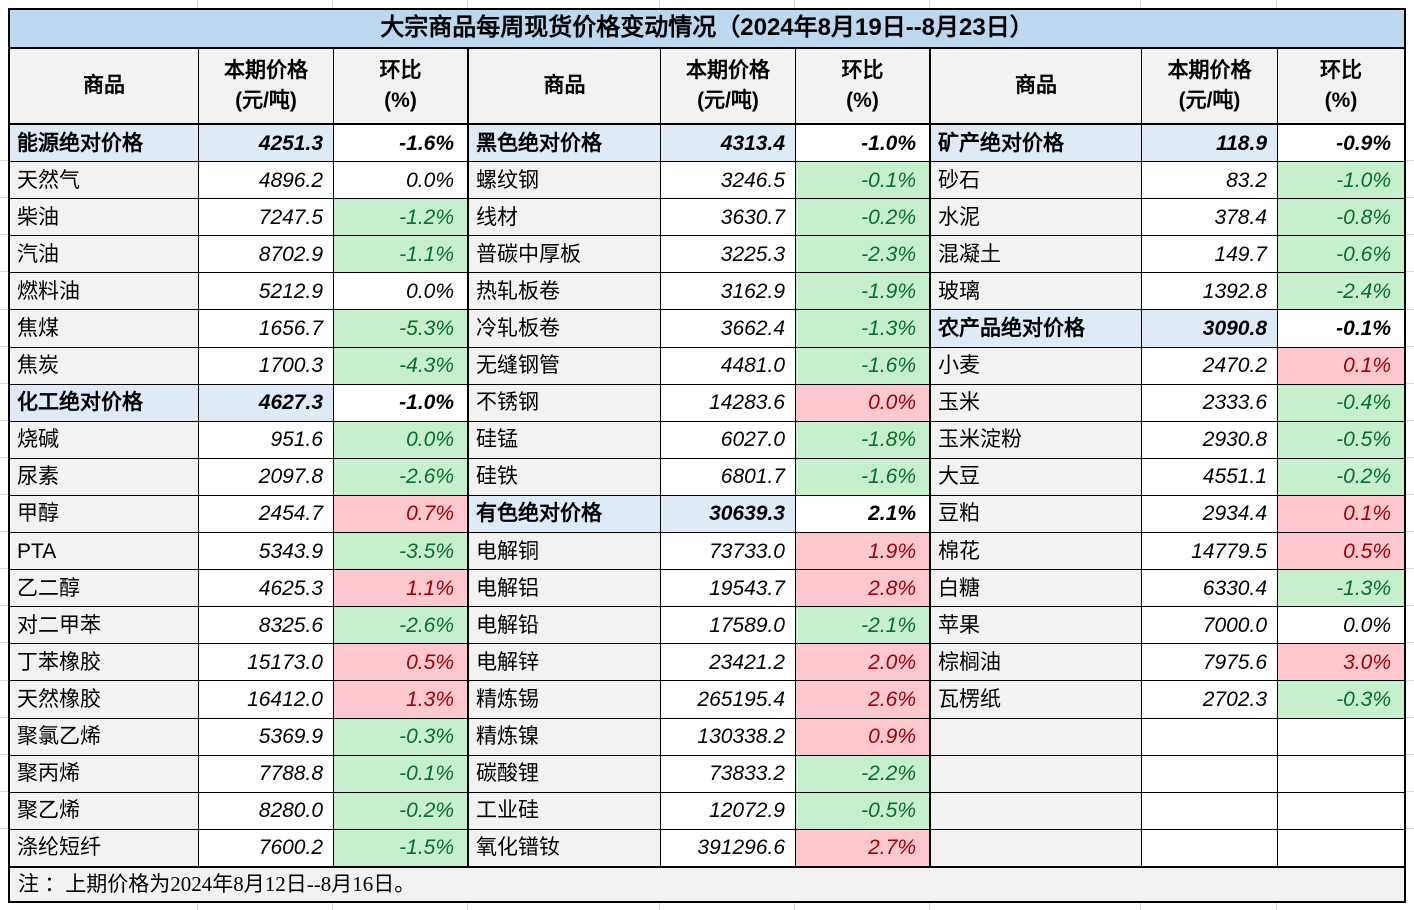 The width and height of the screenshot is (1414, 910). I want to click on category-name-cell: 黑色绝对价格, so click(565, 144).